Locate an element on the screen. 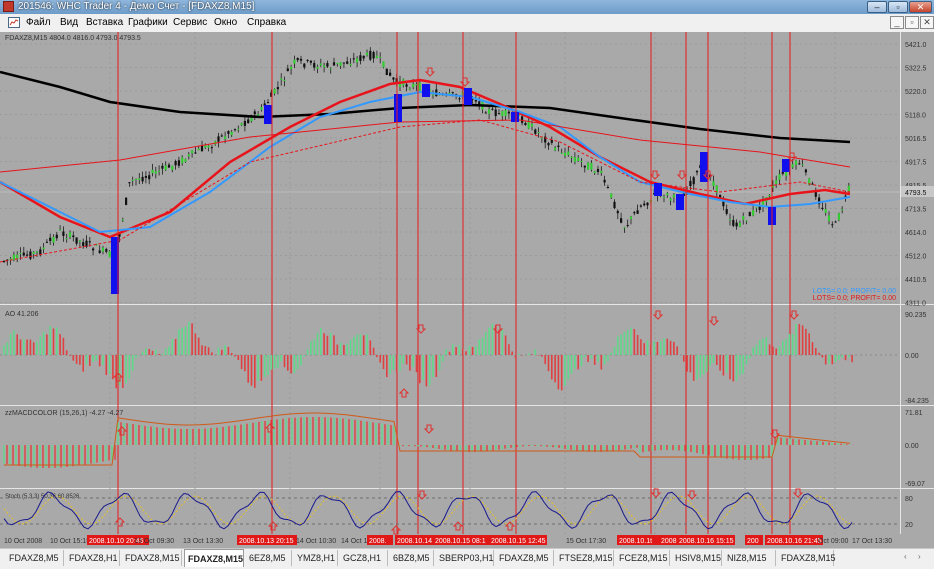 This screenshot has width=934, height=569. ao-tick-label: -84.235 is located at coordinates (917, 401).